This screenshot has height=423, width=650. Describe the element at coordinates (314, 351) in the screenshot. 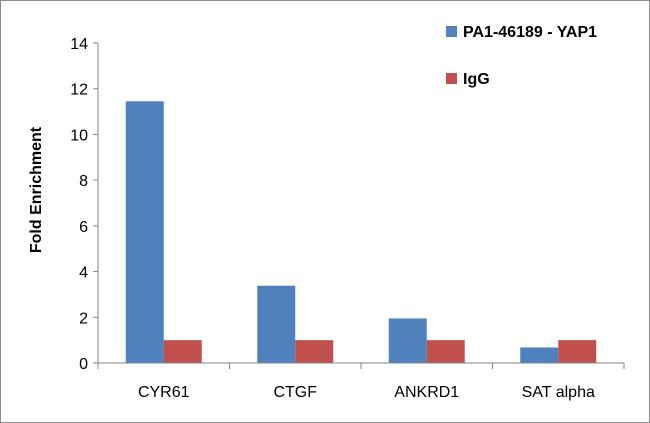

I see `bar-igg-ctgf` at that location.